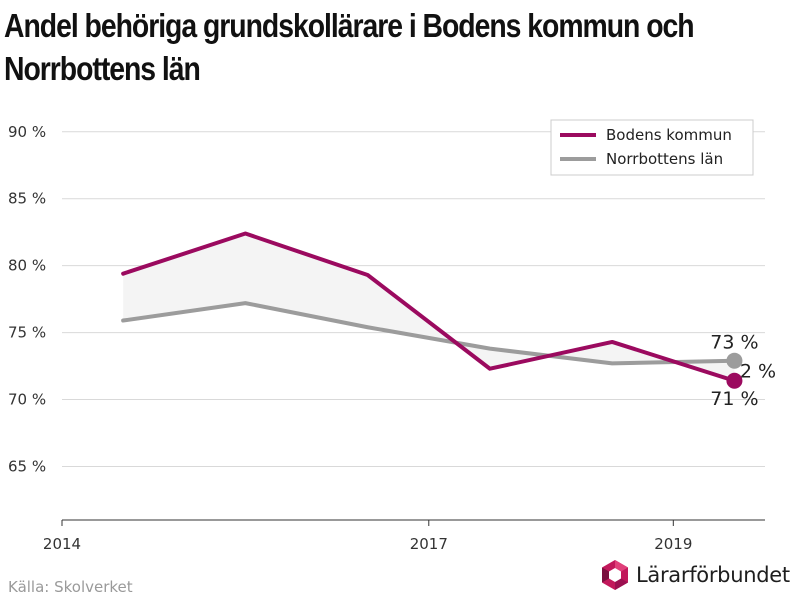 Image resolution: width=800 pixels, height=600 pixels. What do you see at coordinates (102, 68) in the screenshot?
I see `title-line-2: Norrbottens län` at bounding box center [102, 68].